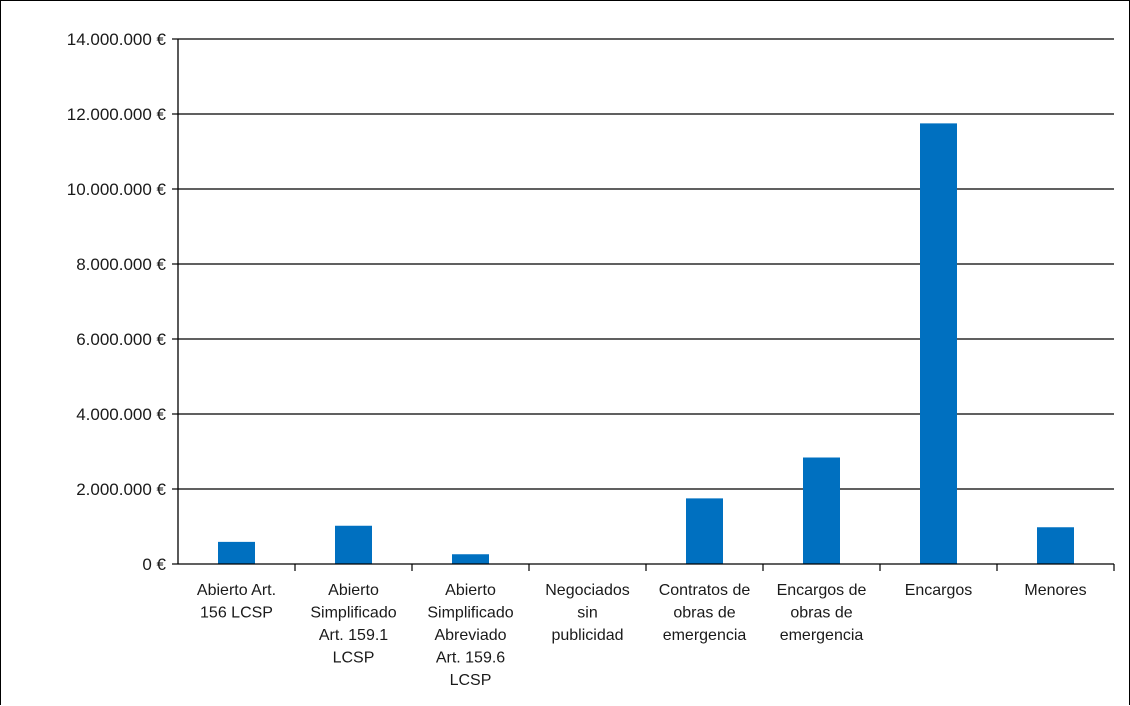  What do you see at coordinates (121, 339) in the screenshot?
I see `y-tick-label: 6.000.000 €` at bounding box center [121, 339].